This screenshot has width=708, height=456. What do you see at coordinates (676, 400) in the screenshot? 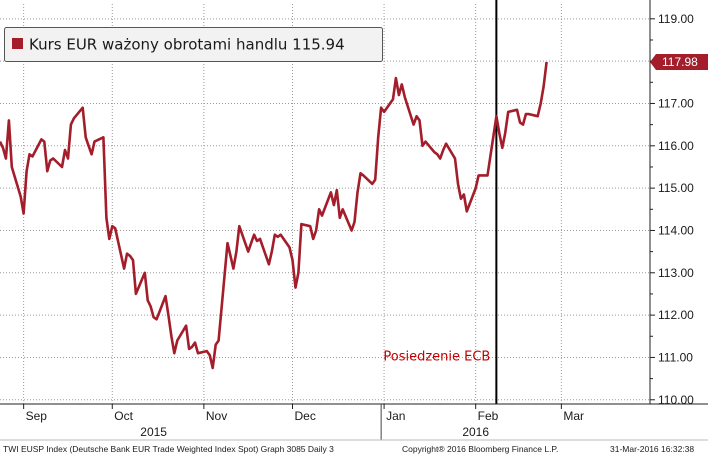
I see `y-tick-label: 110.00` at bounding box center [676, 400].